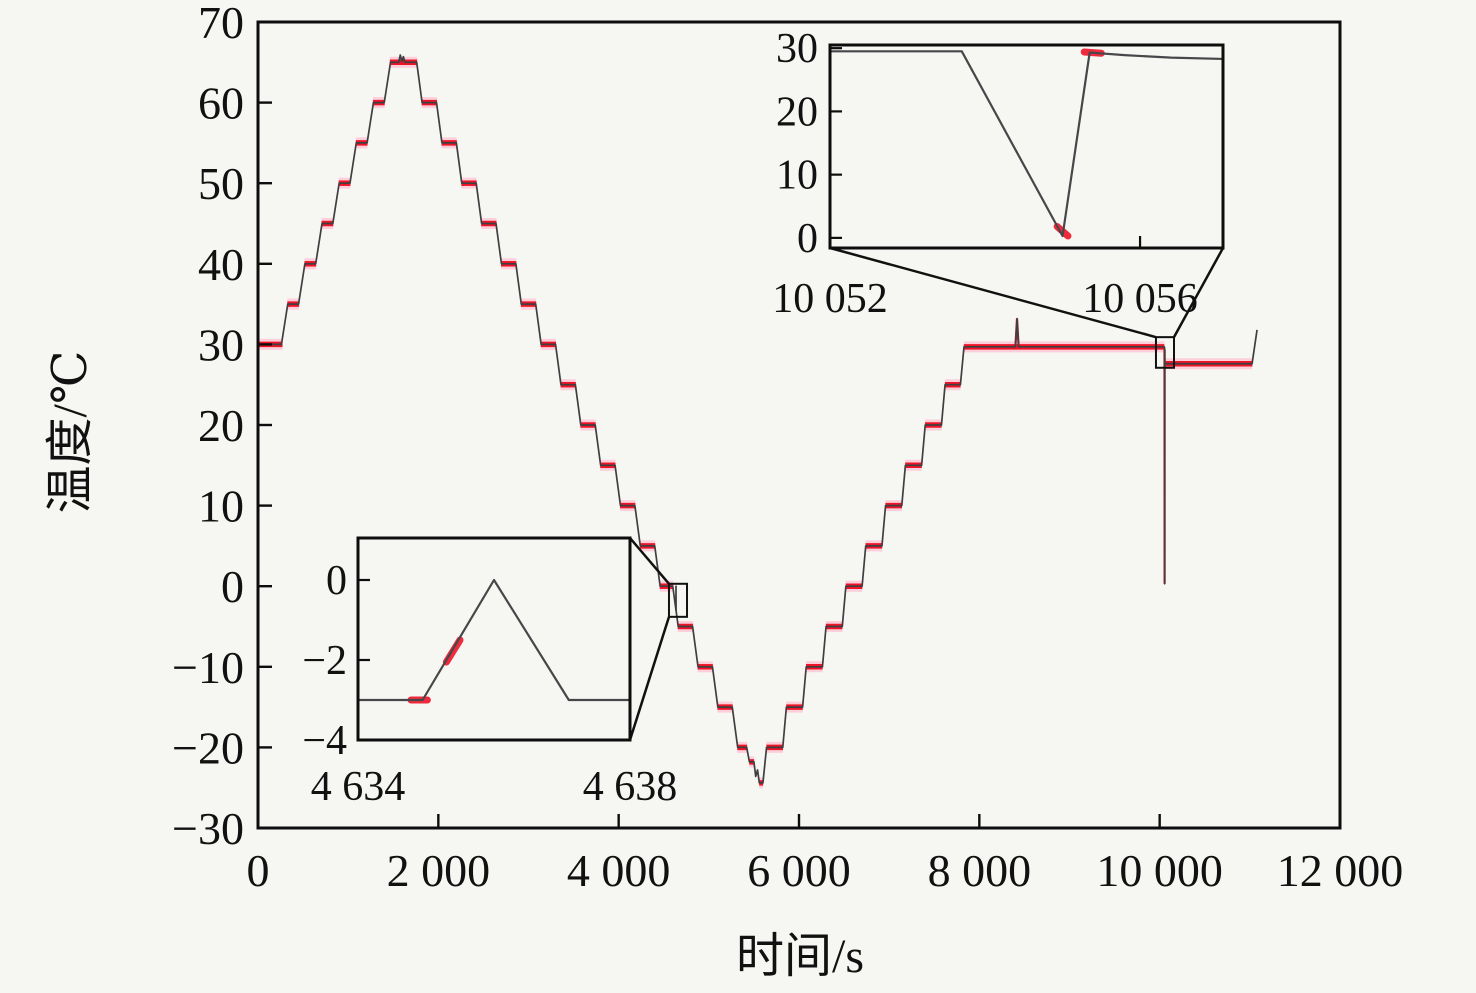 This screenshot has height=993, width=1476. What do you see at coordinates (993, 292) in the screenshot?
I see `connector-inset2-left` at bounding box center [993, 292].